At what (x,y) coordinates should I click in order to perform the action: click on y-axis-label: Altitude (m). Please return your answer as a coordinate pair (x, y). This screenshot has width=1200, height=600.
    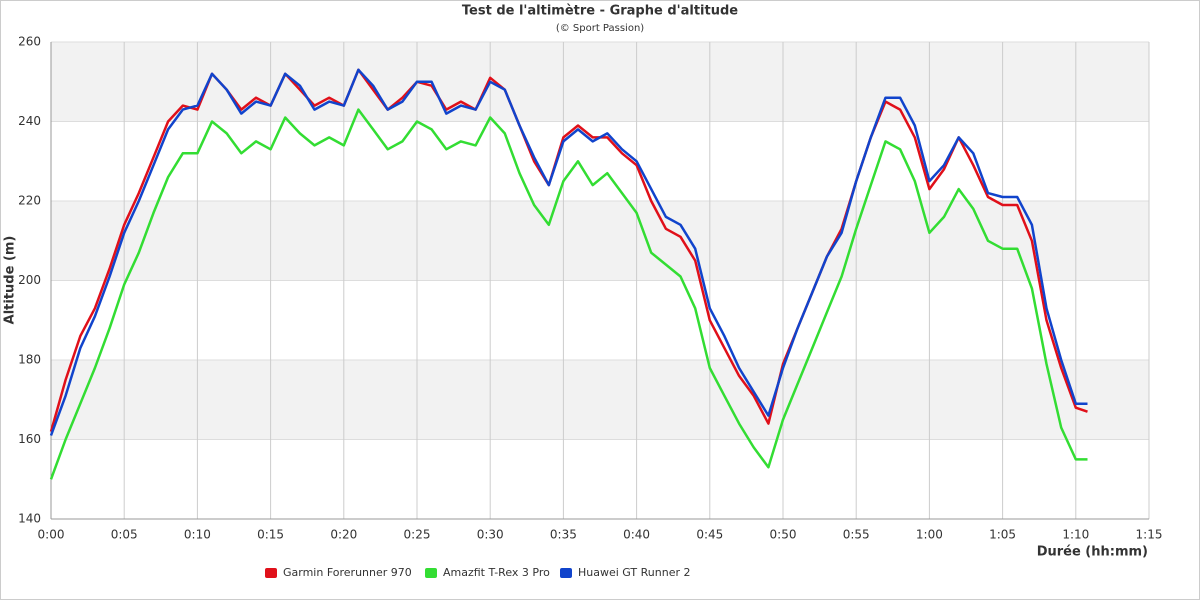
    Looking at the image, I should click on (10, 280).